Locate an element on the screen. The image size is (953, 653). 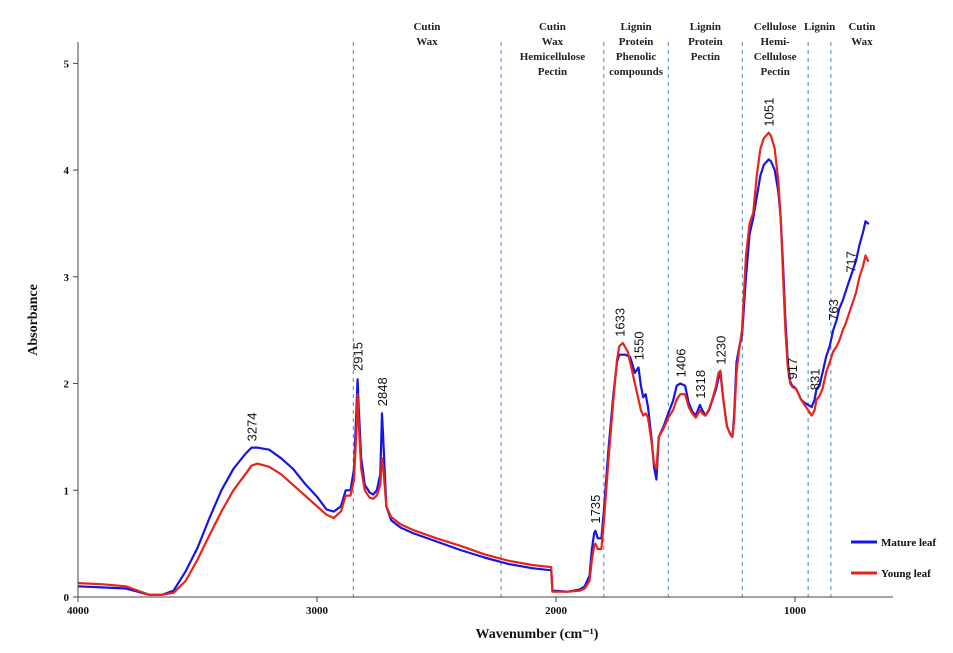
peak-label: 1230 is located at coordinates (720, 350).